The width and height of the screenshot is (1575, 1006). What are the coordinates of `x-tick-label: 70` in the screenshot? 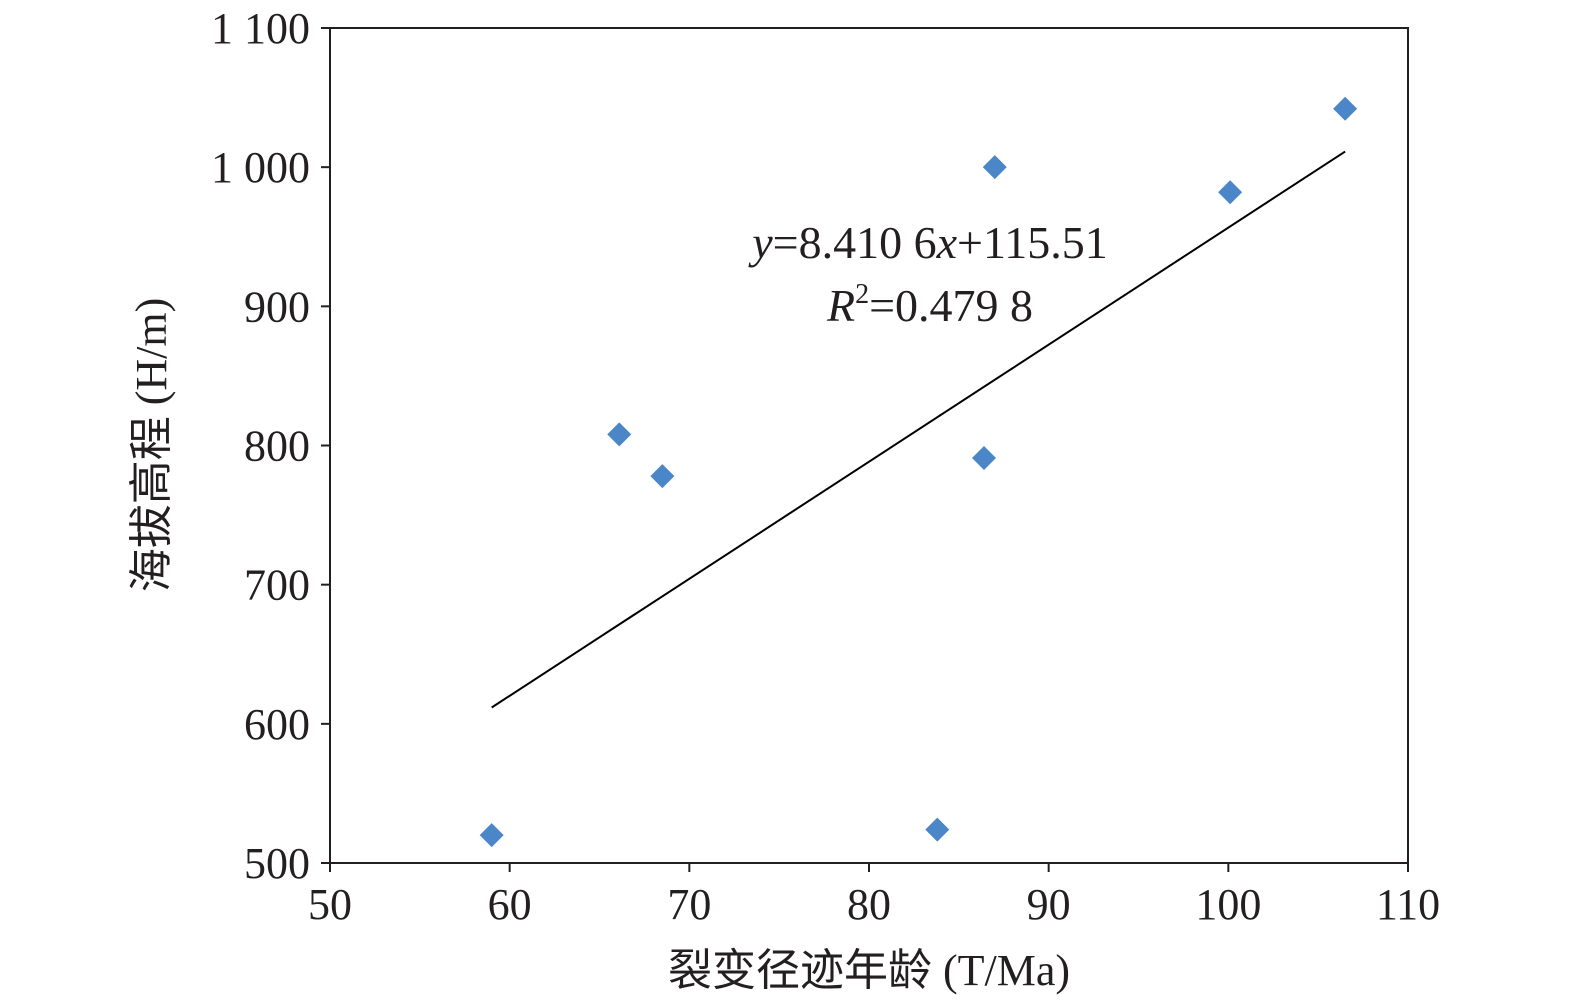 It's located at (689, 904).